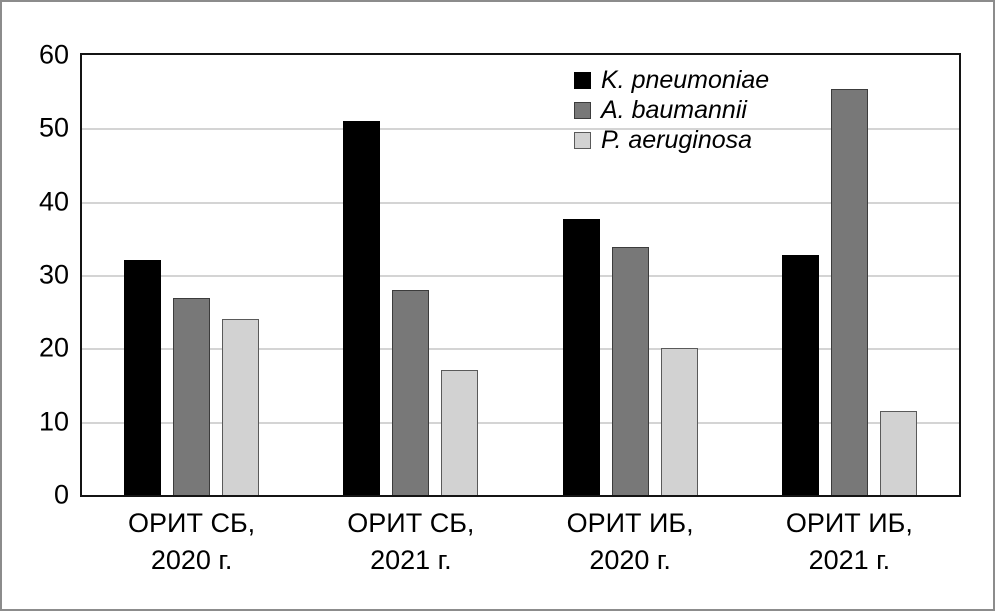 Image resolution: width=995 pixels, height=611 pixels. I want to click on y-tick-60: 60, so click(53, 54).